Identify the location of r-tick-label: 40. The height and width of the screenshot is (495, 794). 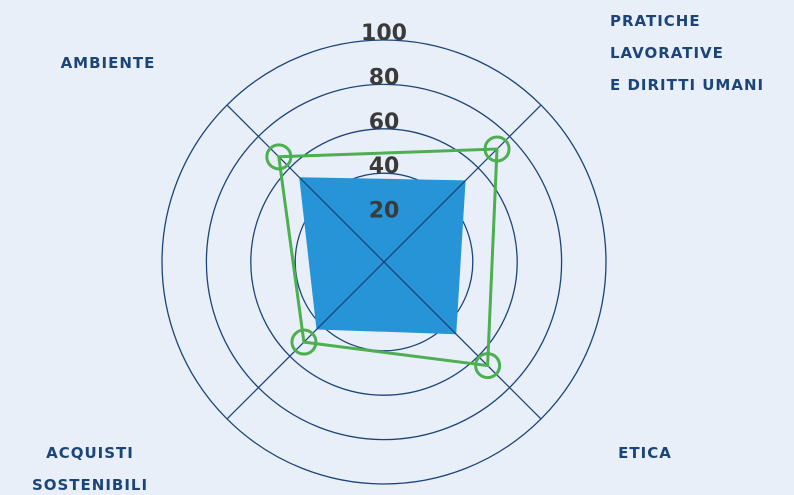
(384, 166).